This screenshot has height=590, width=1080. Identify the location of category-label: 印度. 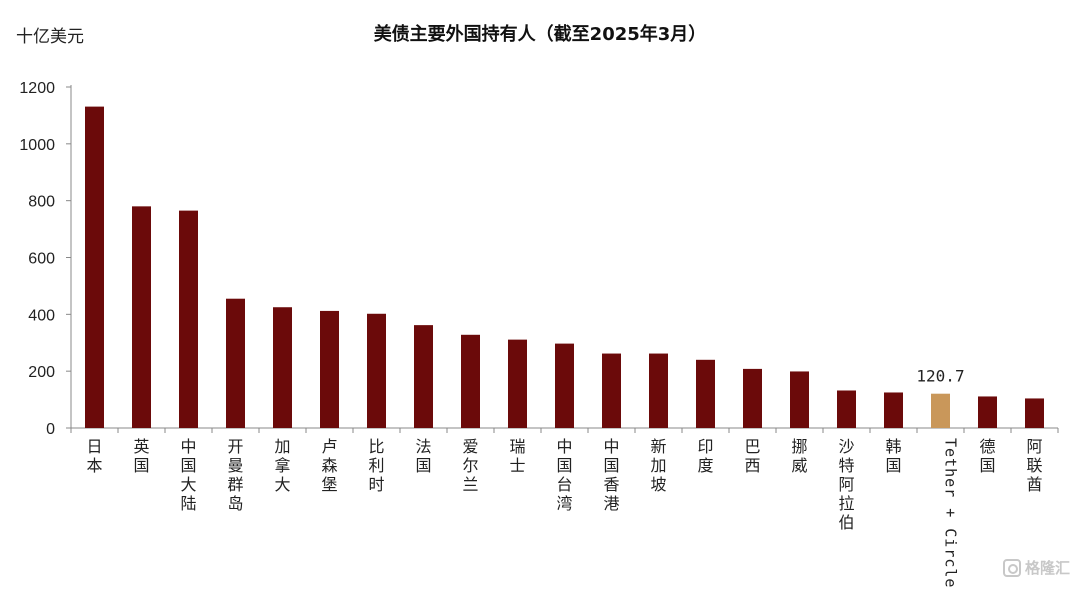
(705, 456).